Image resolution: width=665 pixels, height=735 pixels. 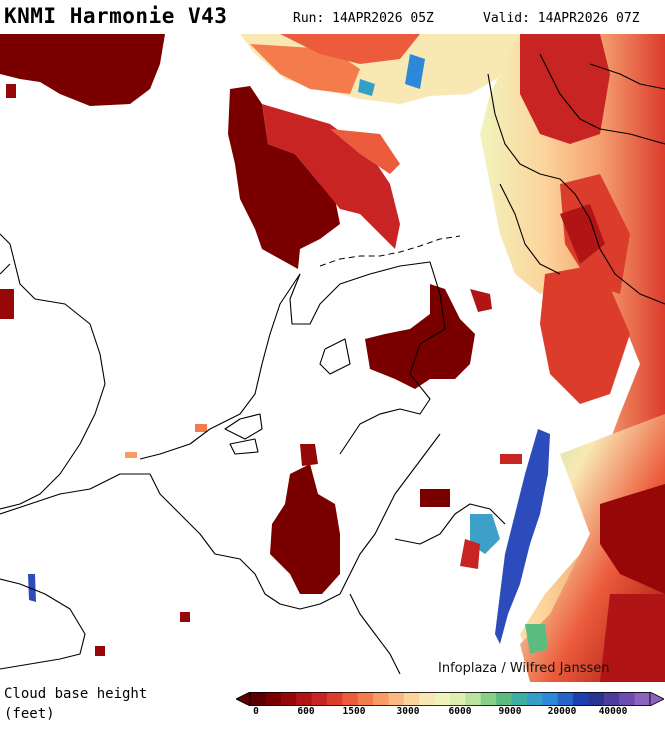 What do you see at coordinates (460, 711) in the screenshot?
I see `legend-tick-label: 6000` at bounding box center [460, 711].